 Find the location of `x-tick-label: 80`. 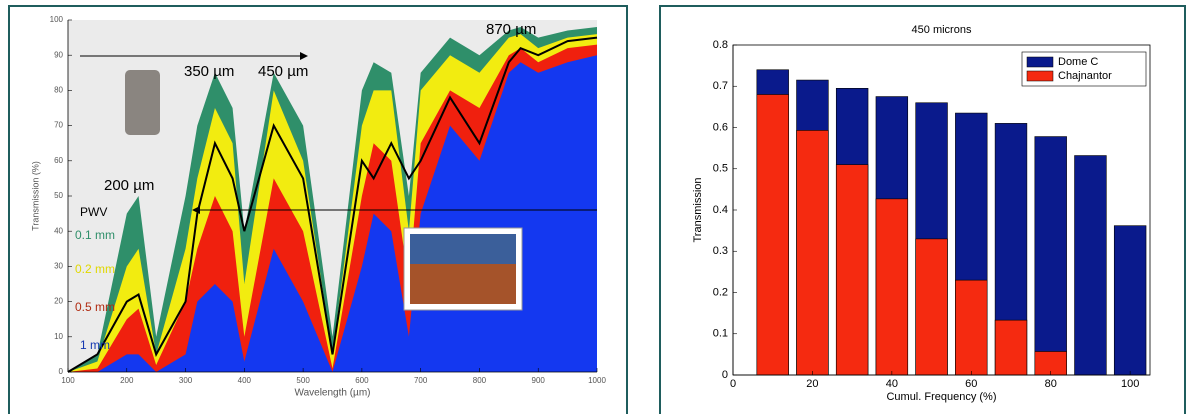

x-tick-label: 80 is located at coordinates (1051, 384).